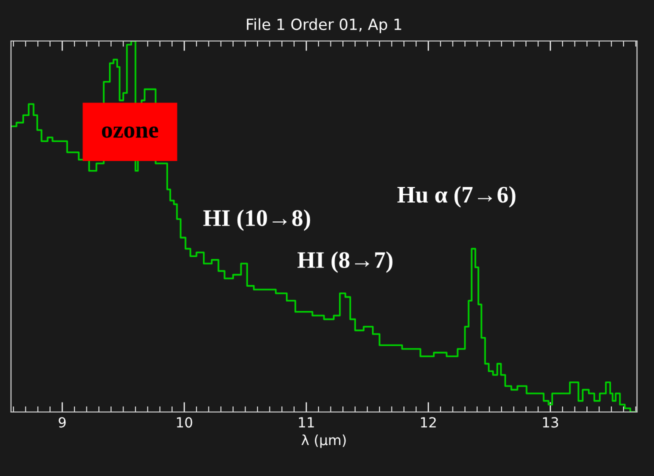 This screenshot has width=654, height=476. I want to click on annotation: HI (8→7), so click(344, 262).